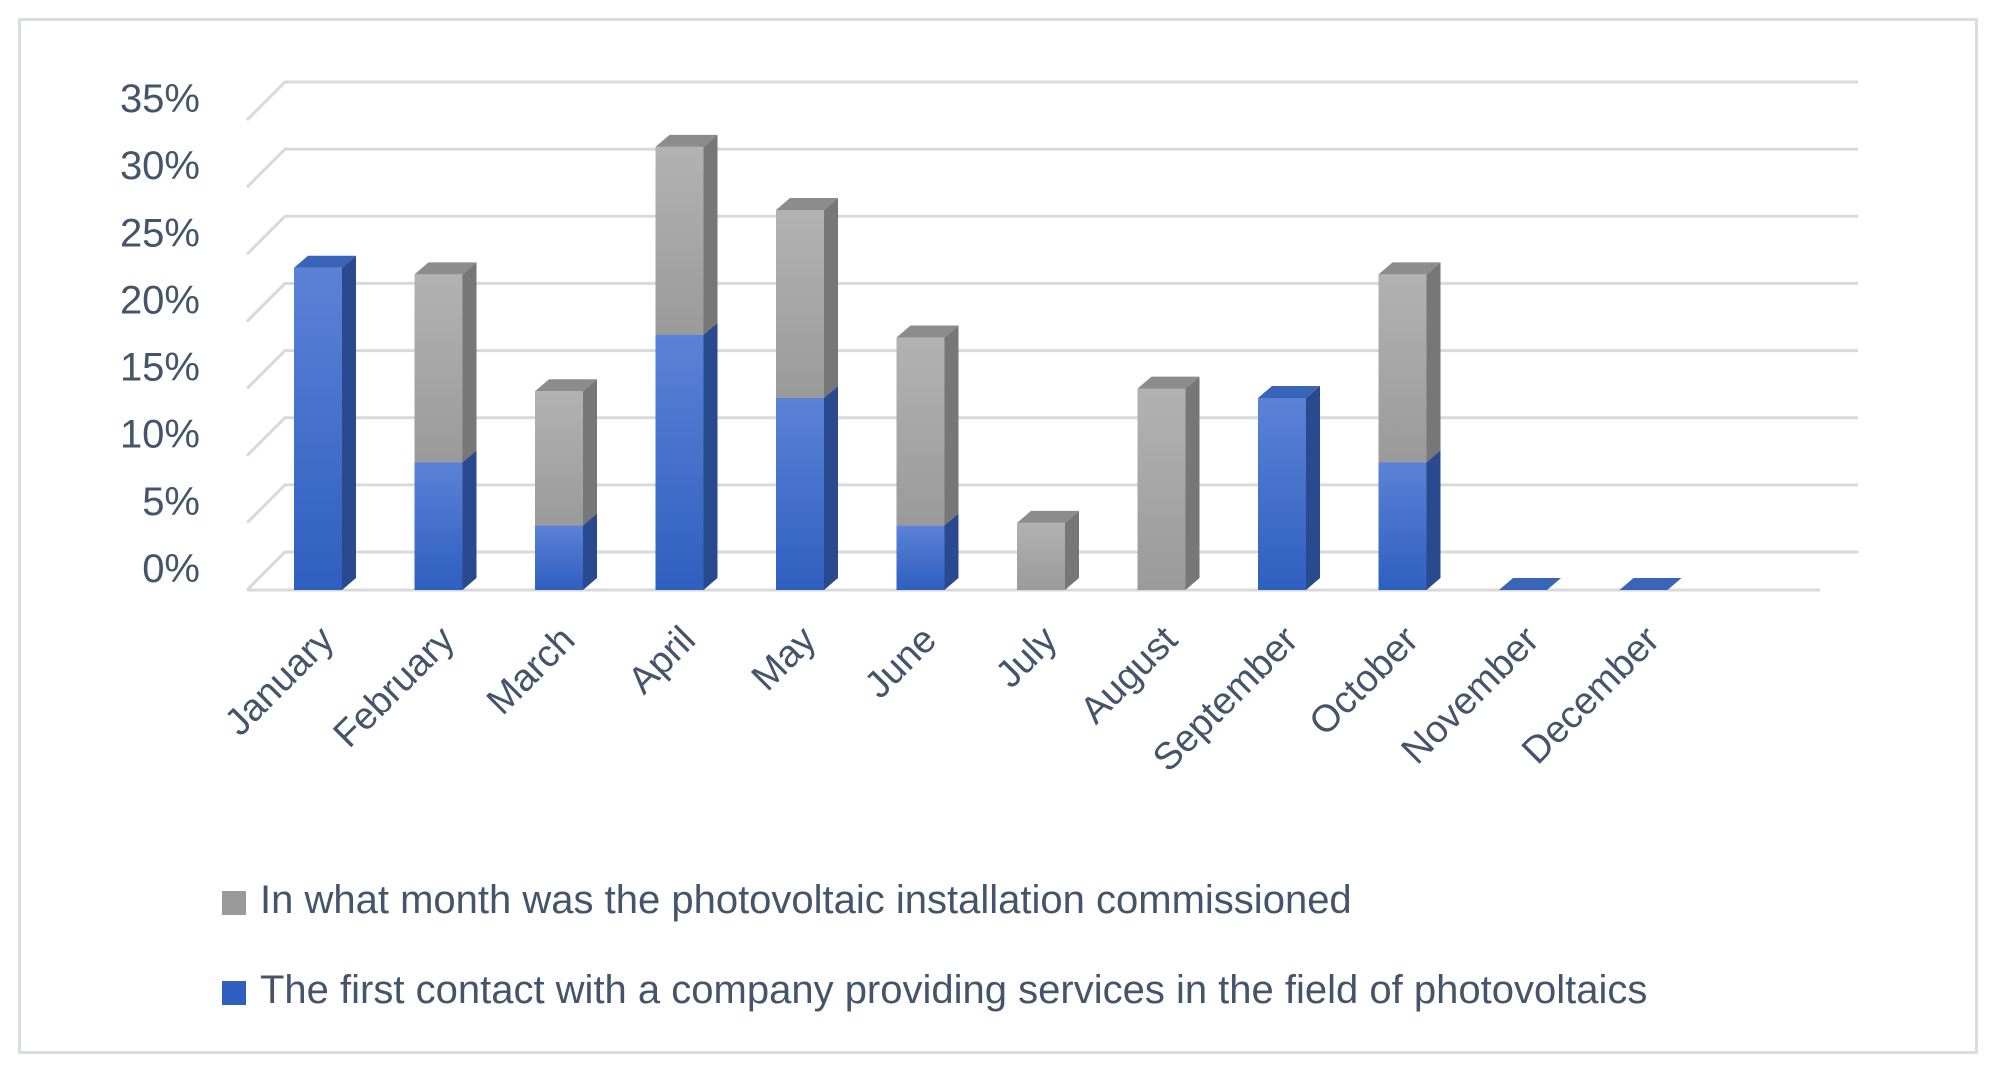 The image size is (2000, 1076). Describe the element at coordinates (160, 435) in the screenshot. I see `y-tick-label: 10%` at that location.